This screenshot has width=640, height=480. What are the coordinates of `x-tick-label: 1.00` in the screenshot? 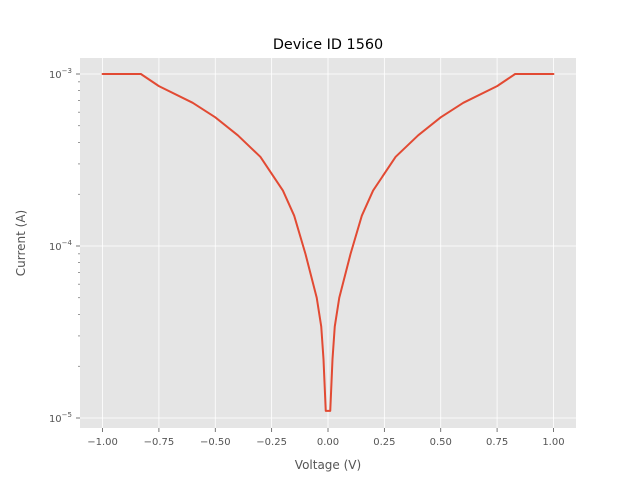 It's located at (553, 442).